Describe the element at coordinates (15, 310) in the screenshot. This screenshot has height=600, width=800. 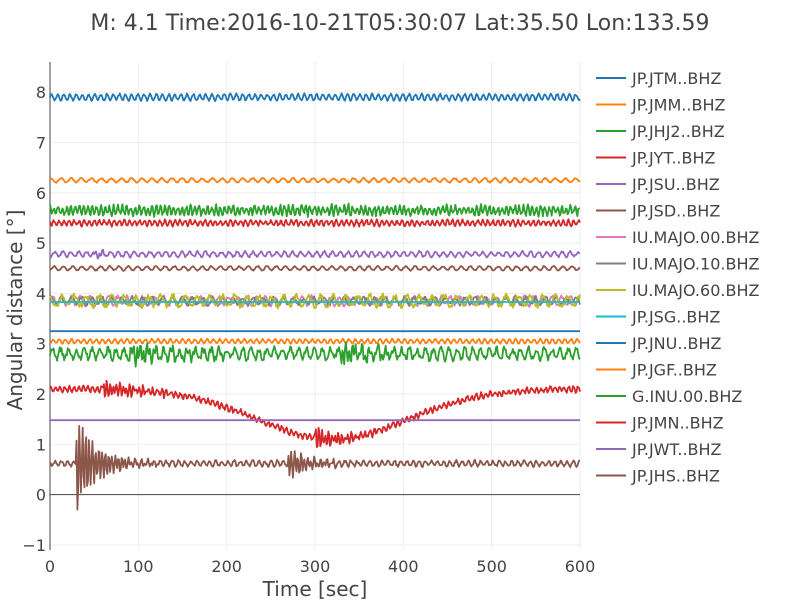
I see `y-axis-label: Angular distance [°]` at that location.